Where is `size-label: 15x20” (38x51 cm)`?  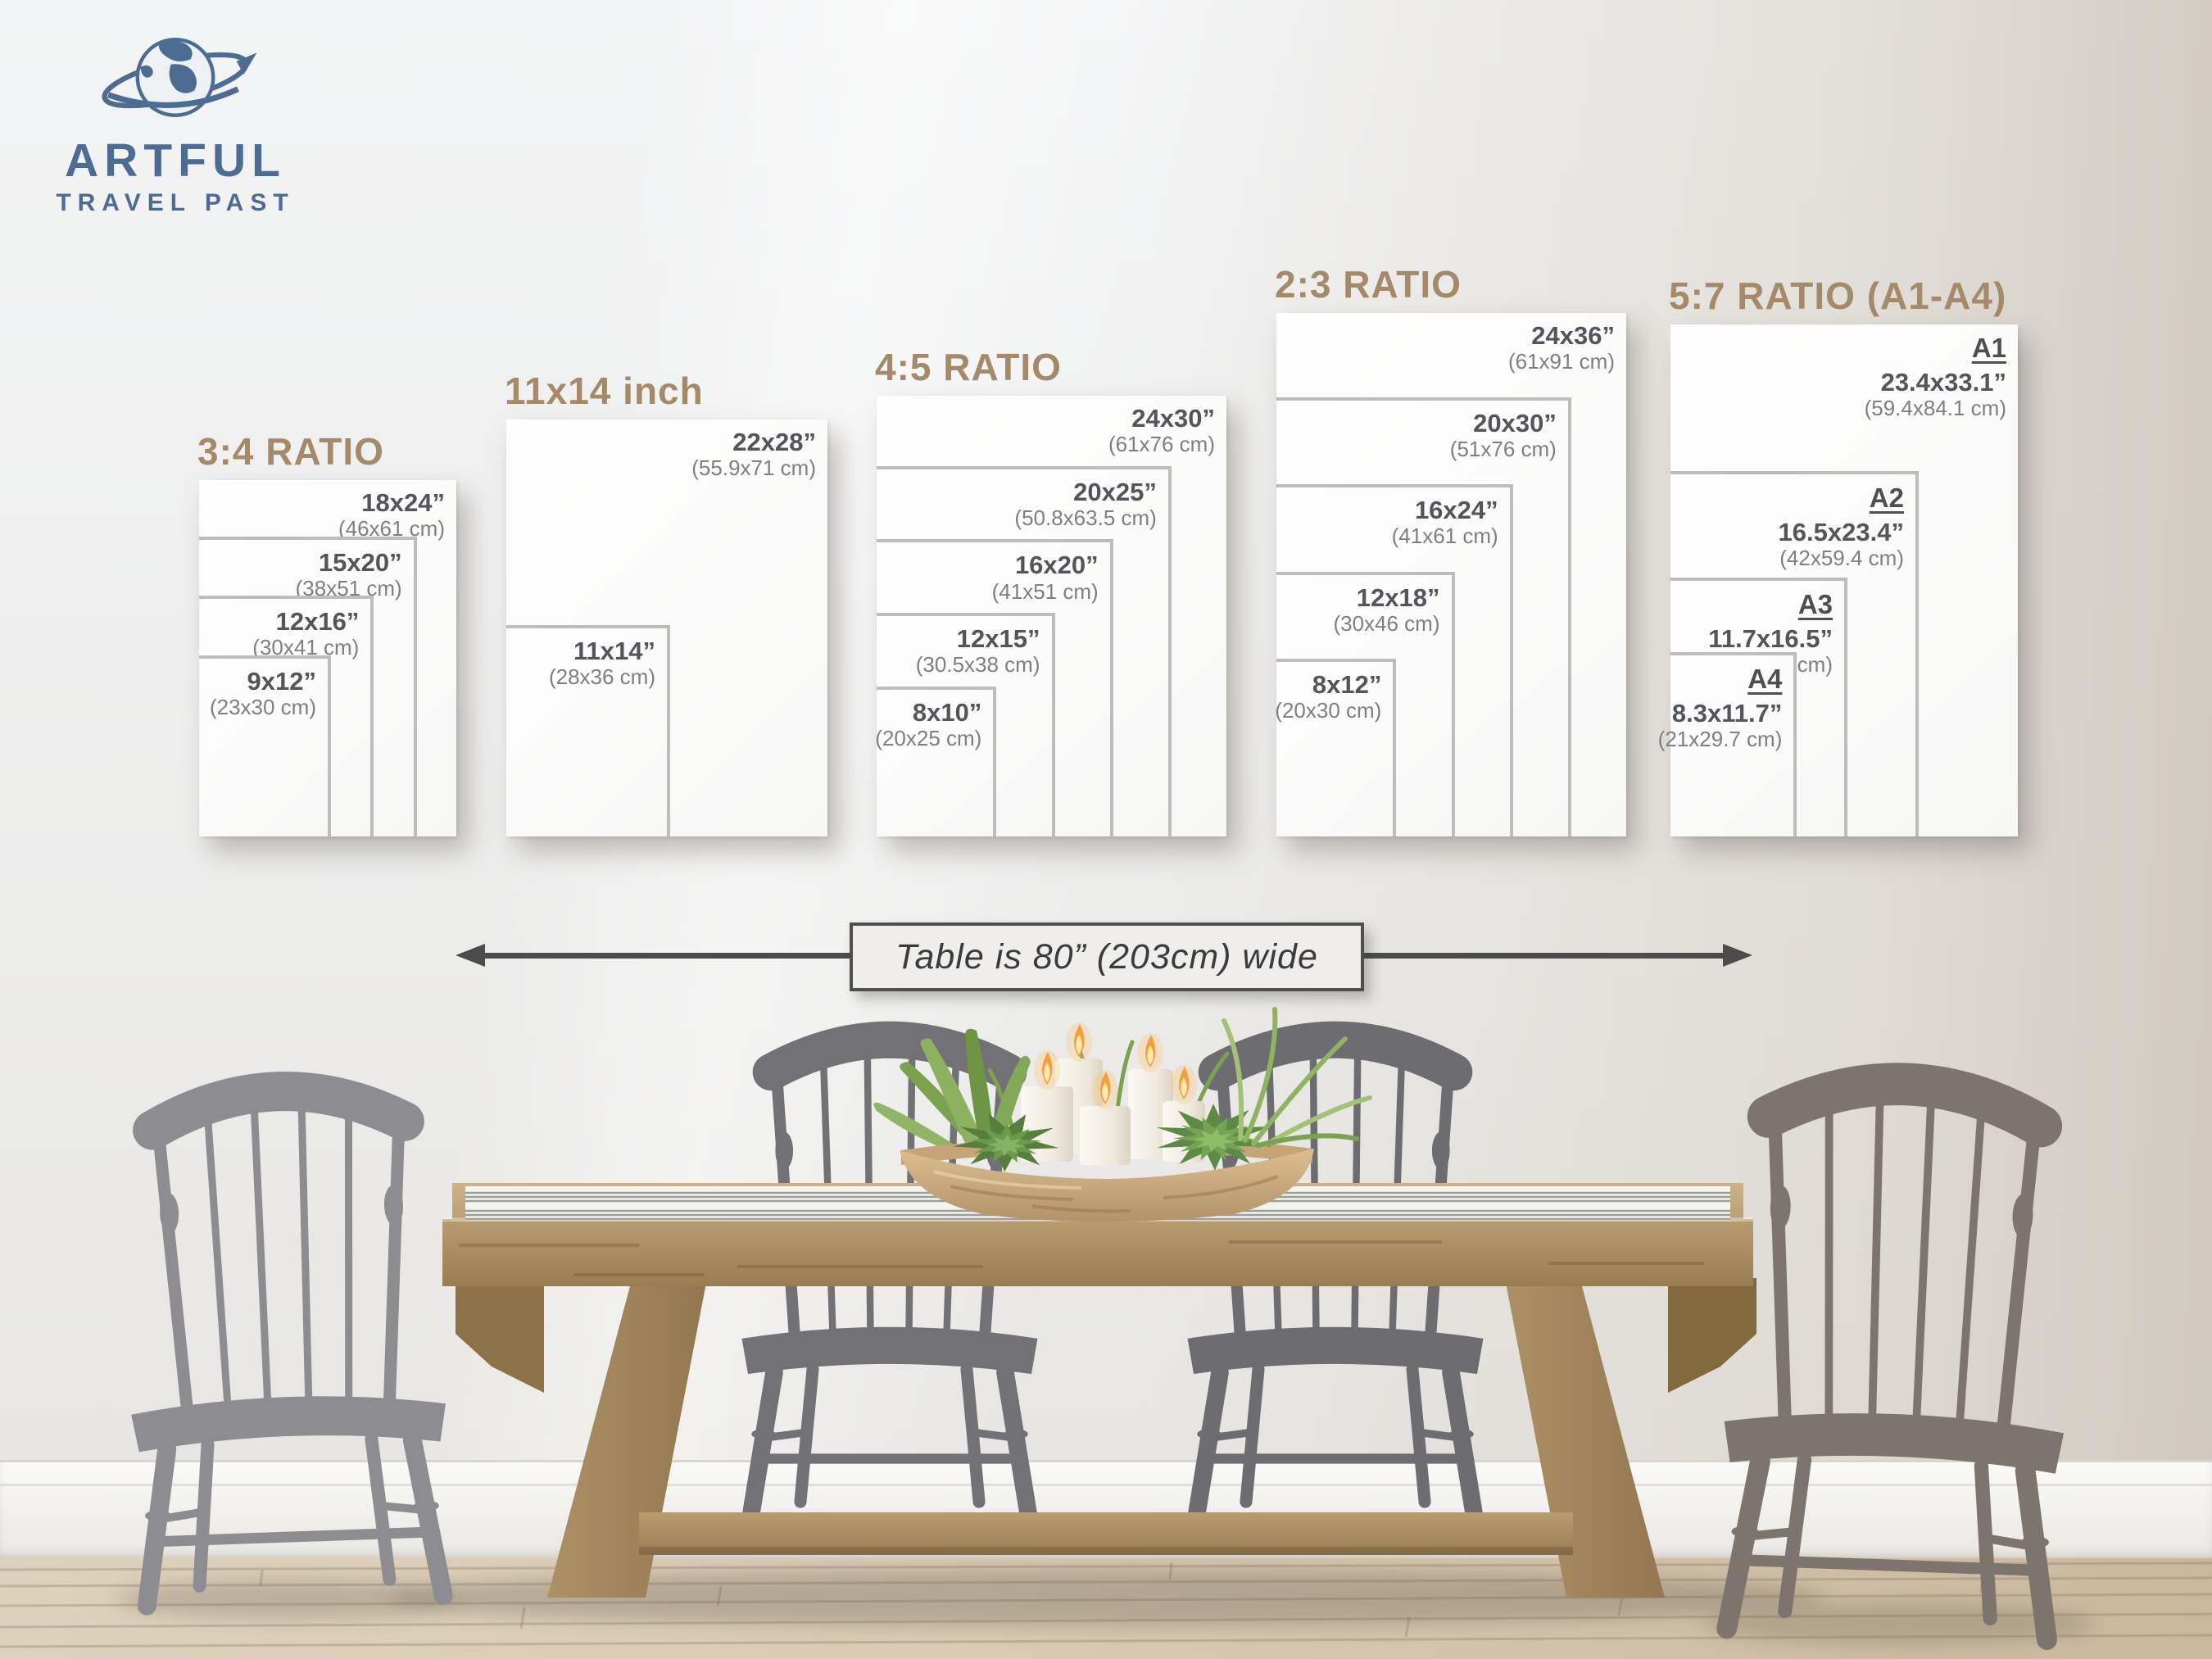 size-label: 15x20” (38x51 cm) is located at coordinates (349, 574).